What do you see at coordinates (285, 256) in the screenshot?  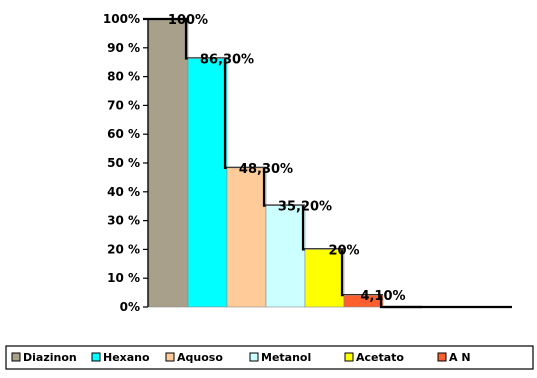 I see `bar-metanol` at bounding box center [285, 256].